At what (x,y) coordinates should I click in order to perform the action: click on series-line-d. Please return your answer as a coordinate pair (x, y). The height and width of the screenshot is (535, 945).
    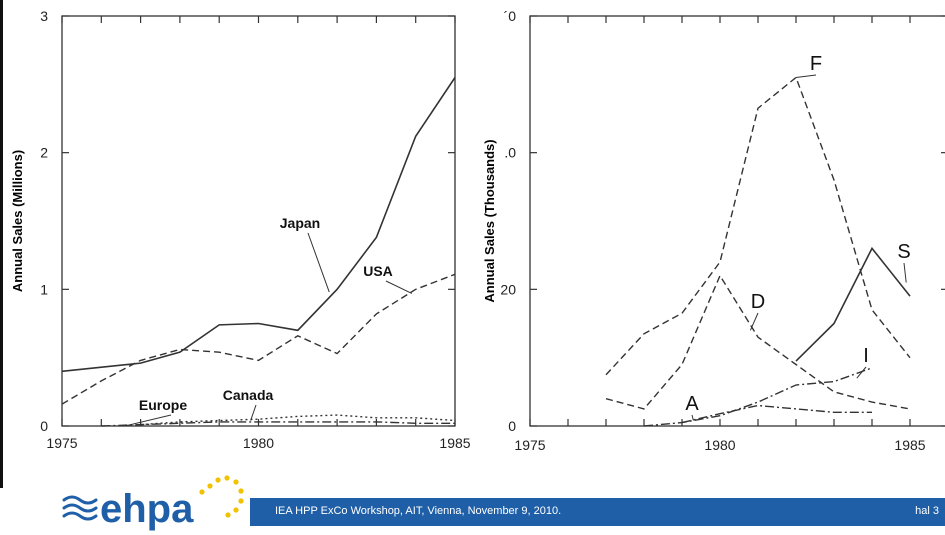
    Looking at the image, I should click on (758, 342).